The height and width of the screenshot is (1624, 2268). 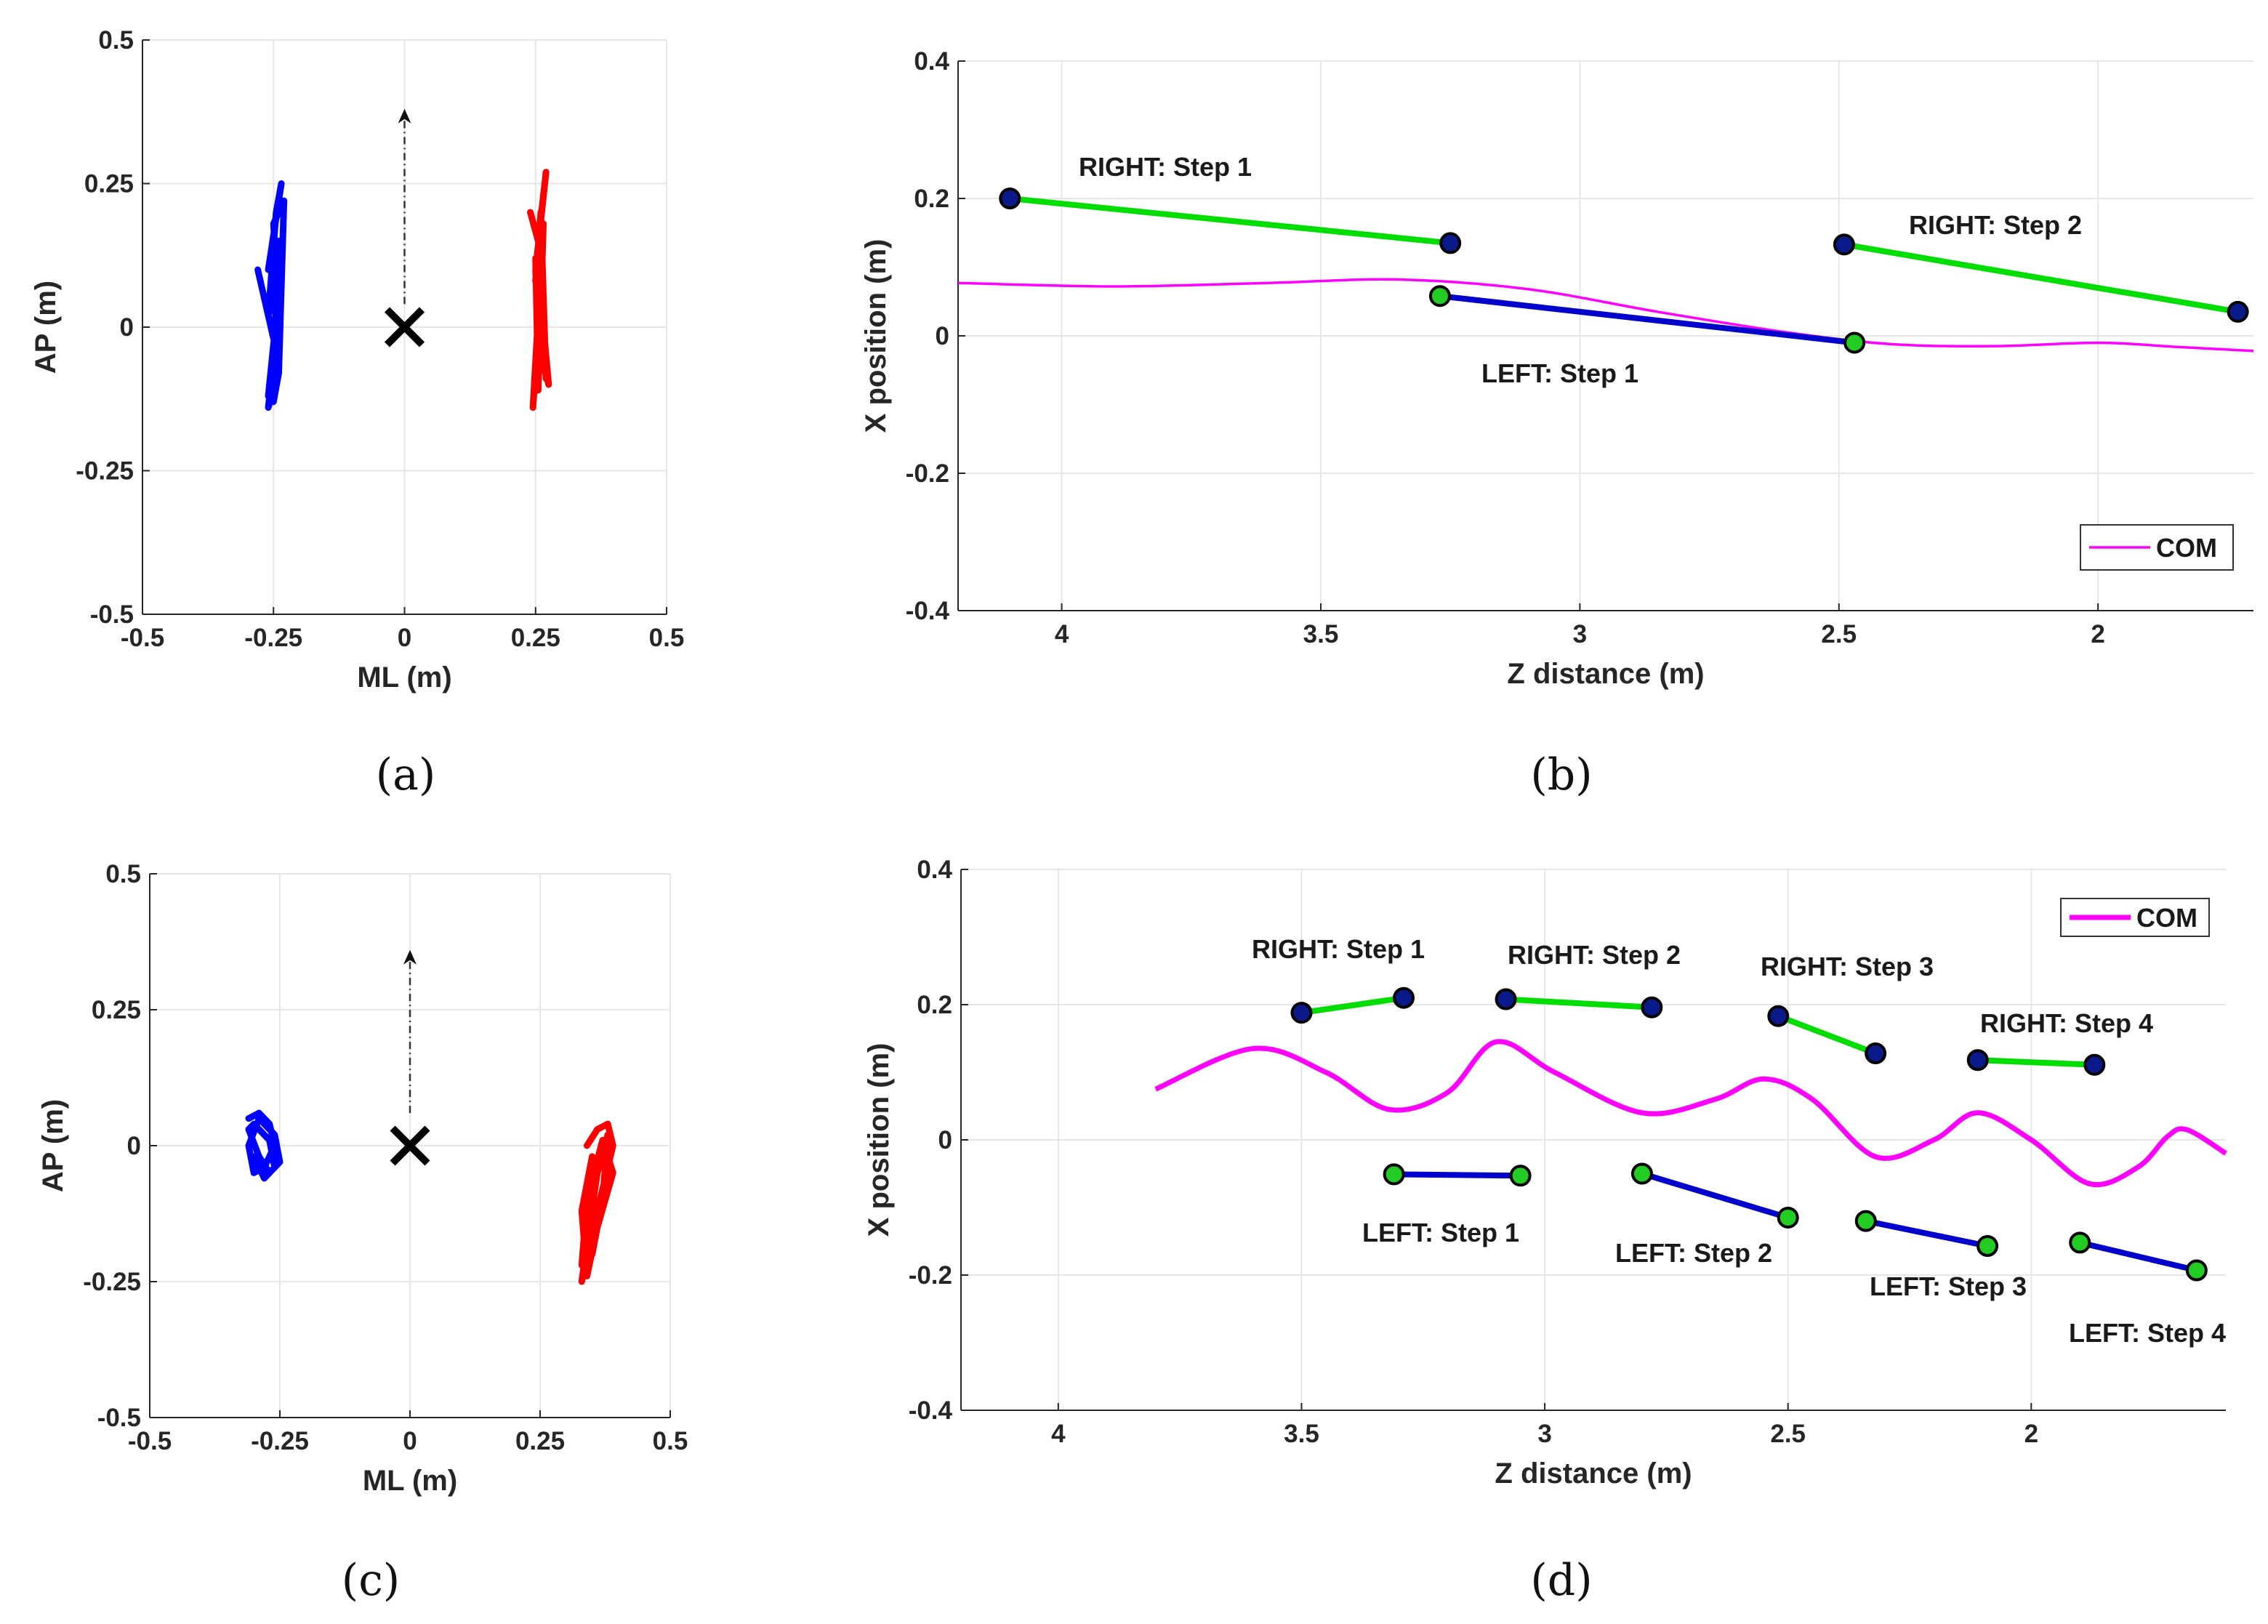 What do you see at coordinates (2147, 1333) in the screenshot?
I see `left-step-annotation: LEFT: Step 4` at bounding box center [2147, 1333].